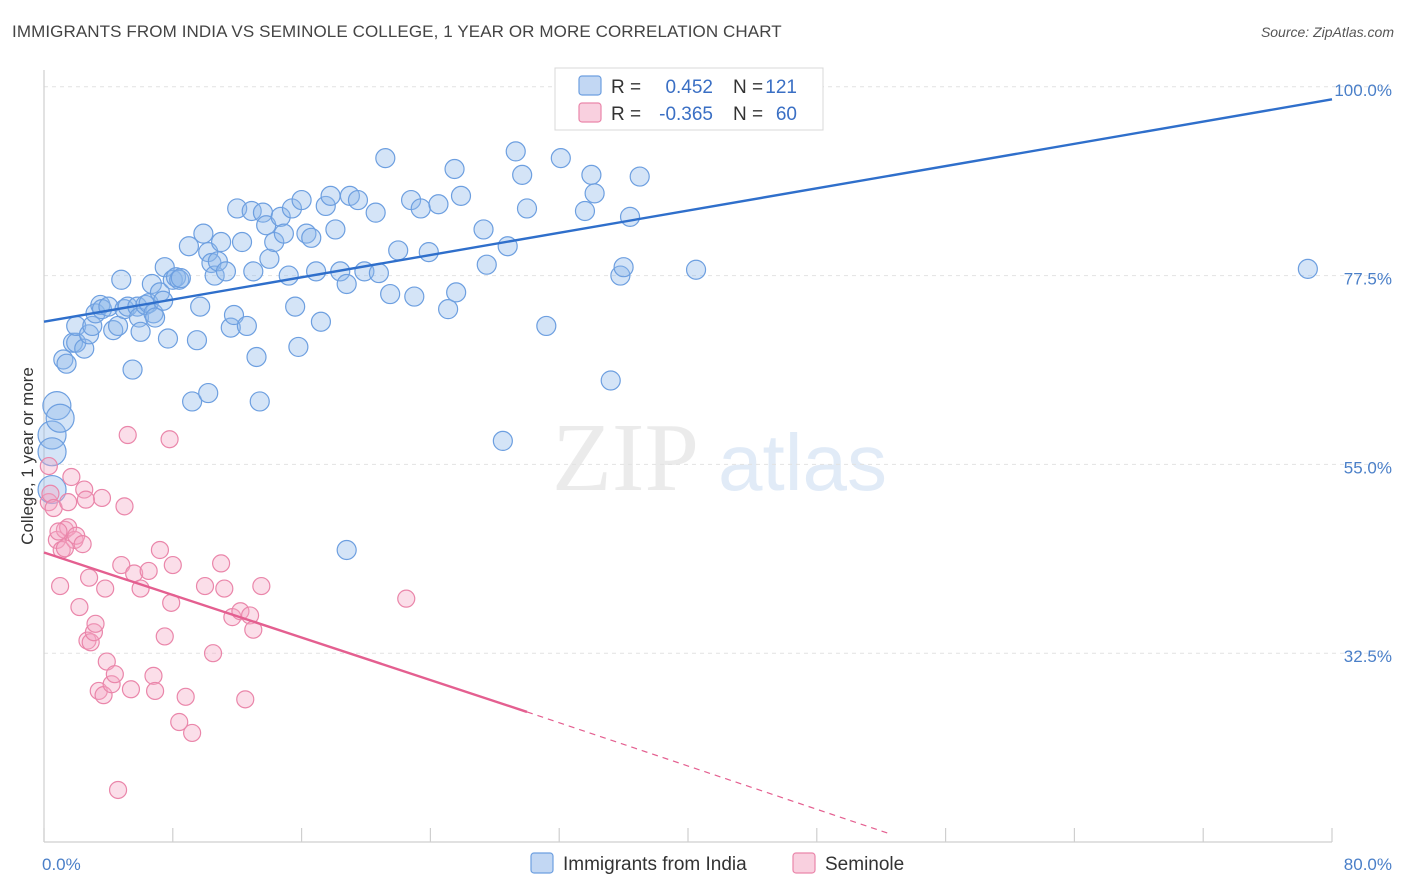 Image resolution: width=1406 pixels, height=892 pixels. I want to click on bottom-legend-swatch-seminole, so click(804, 863).